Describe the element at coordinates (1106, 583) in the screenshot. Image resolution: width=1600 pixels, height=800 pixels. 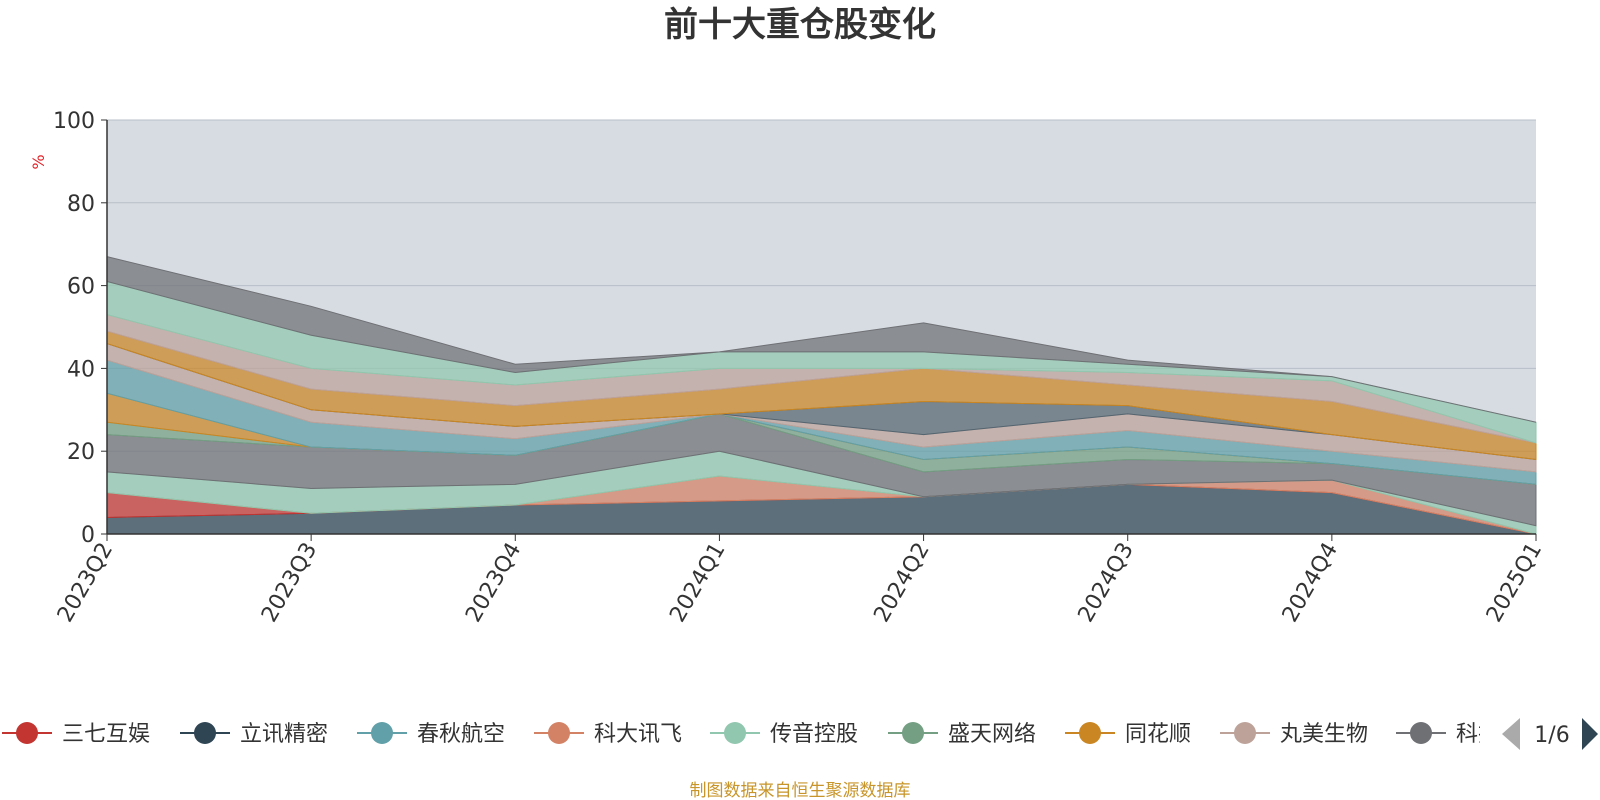
I see `x-tick-label: 2024Q3` at that location.